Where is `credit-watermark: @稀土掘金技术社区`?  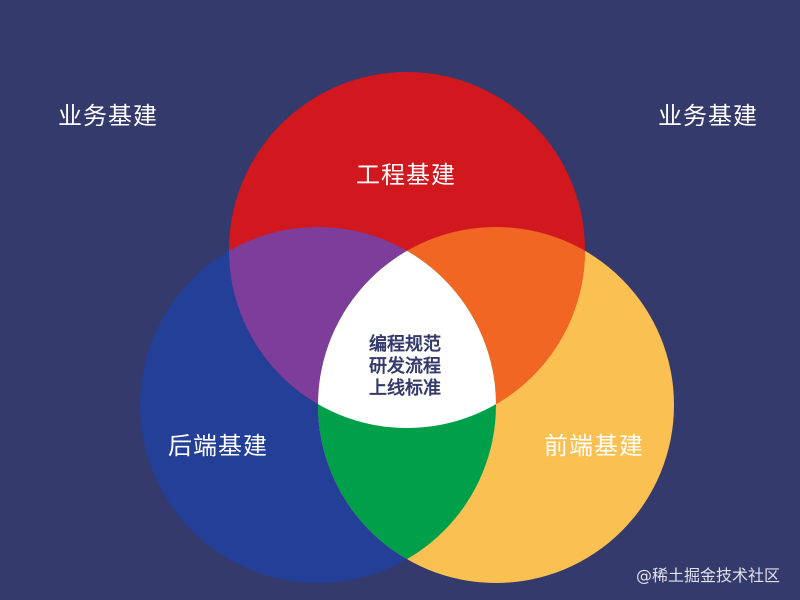 credit-watermark: @稀土掘金技术社区 is located at coordinates (707, 575).